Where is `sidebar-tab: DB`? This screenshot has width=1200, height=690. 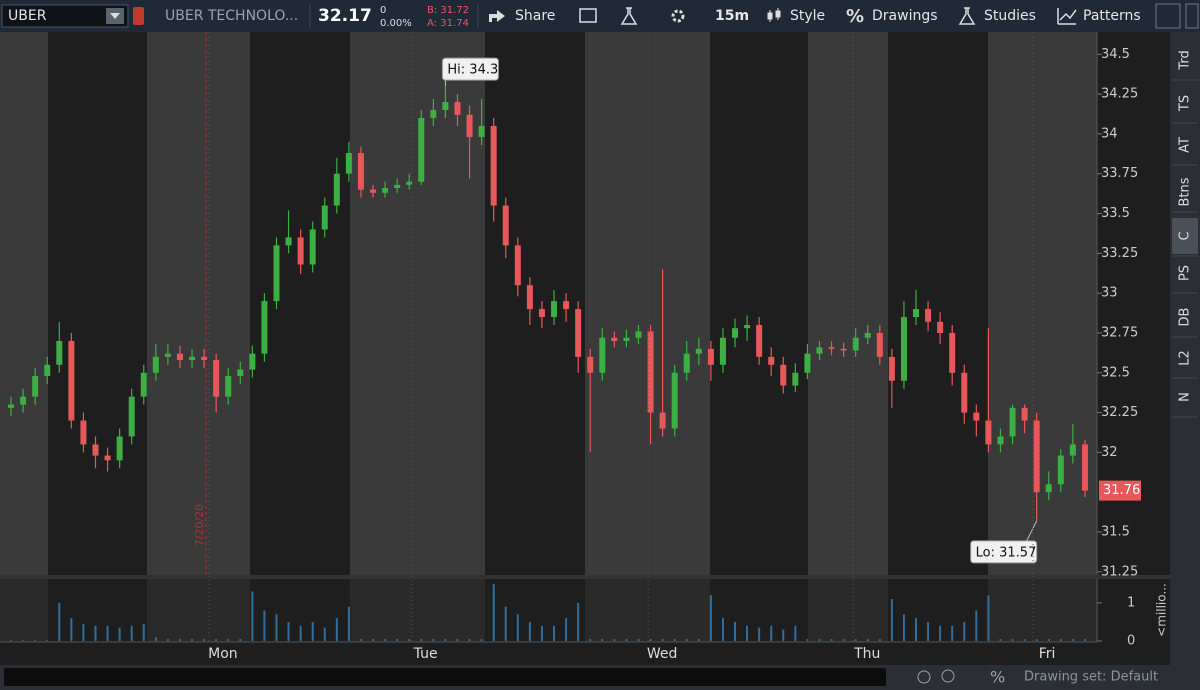
sidebar-tab: DB is located at coordinates (1185, 317).